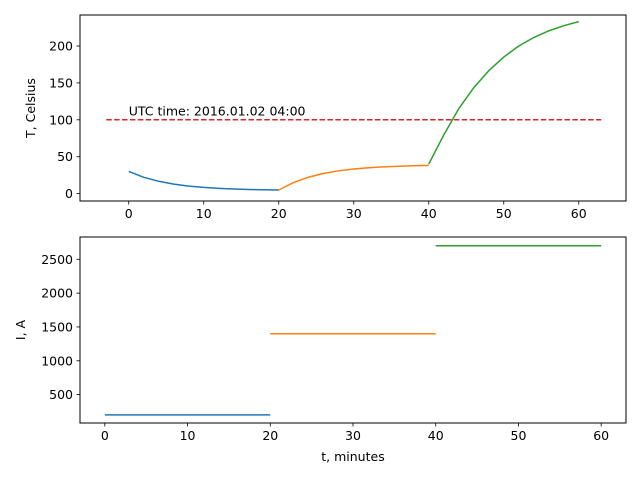  What do you see at coordinates (61, 82) in the screenshot?
I see `y-tick-label: 150` at bounding box center [61, 82].